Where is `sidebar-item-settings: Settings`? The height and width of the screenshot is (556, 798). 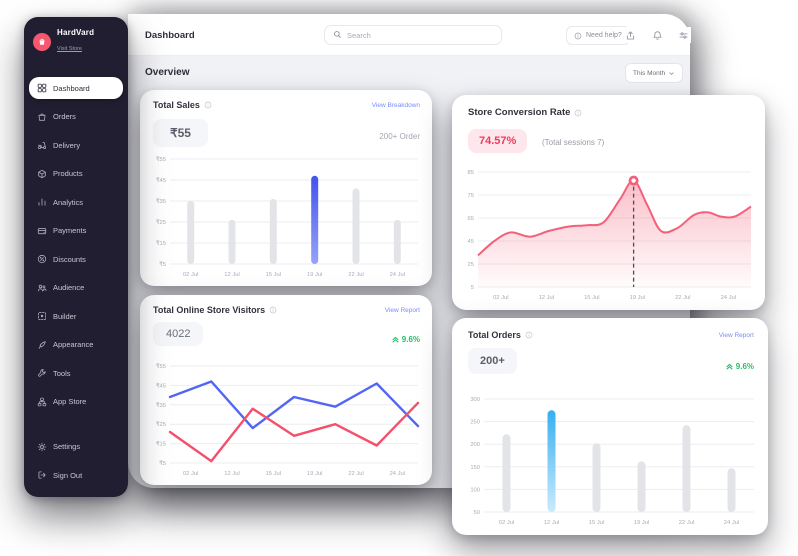 sidebar-item-settings: Settings is located at coordinates (76, 447).